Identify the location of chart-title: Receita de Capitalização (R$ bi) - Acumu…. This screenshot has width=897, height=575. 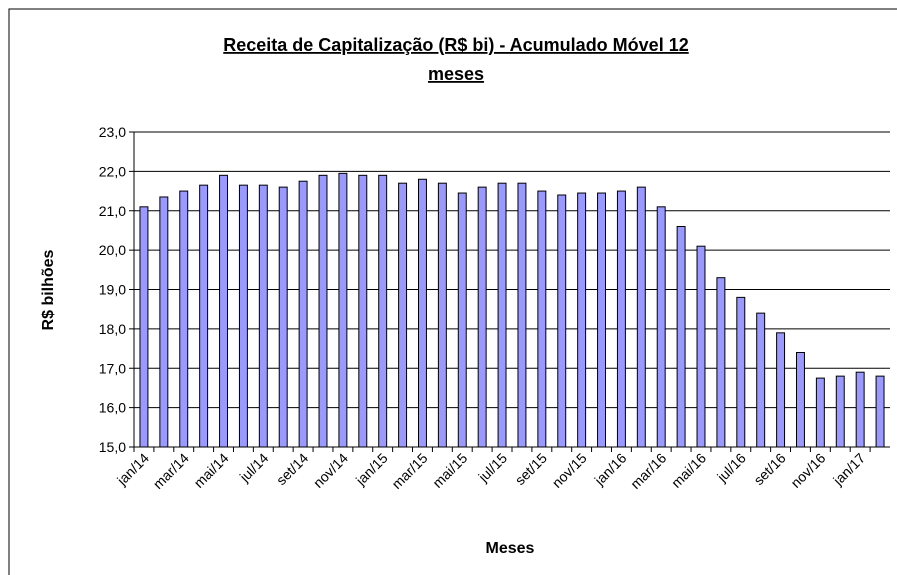
(455, 45).